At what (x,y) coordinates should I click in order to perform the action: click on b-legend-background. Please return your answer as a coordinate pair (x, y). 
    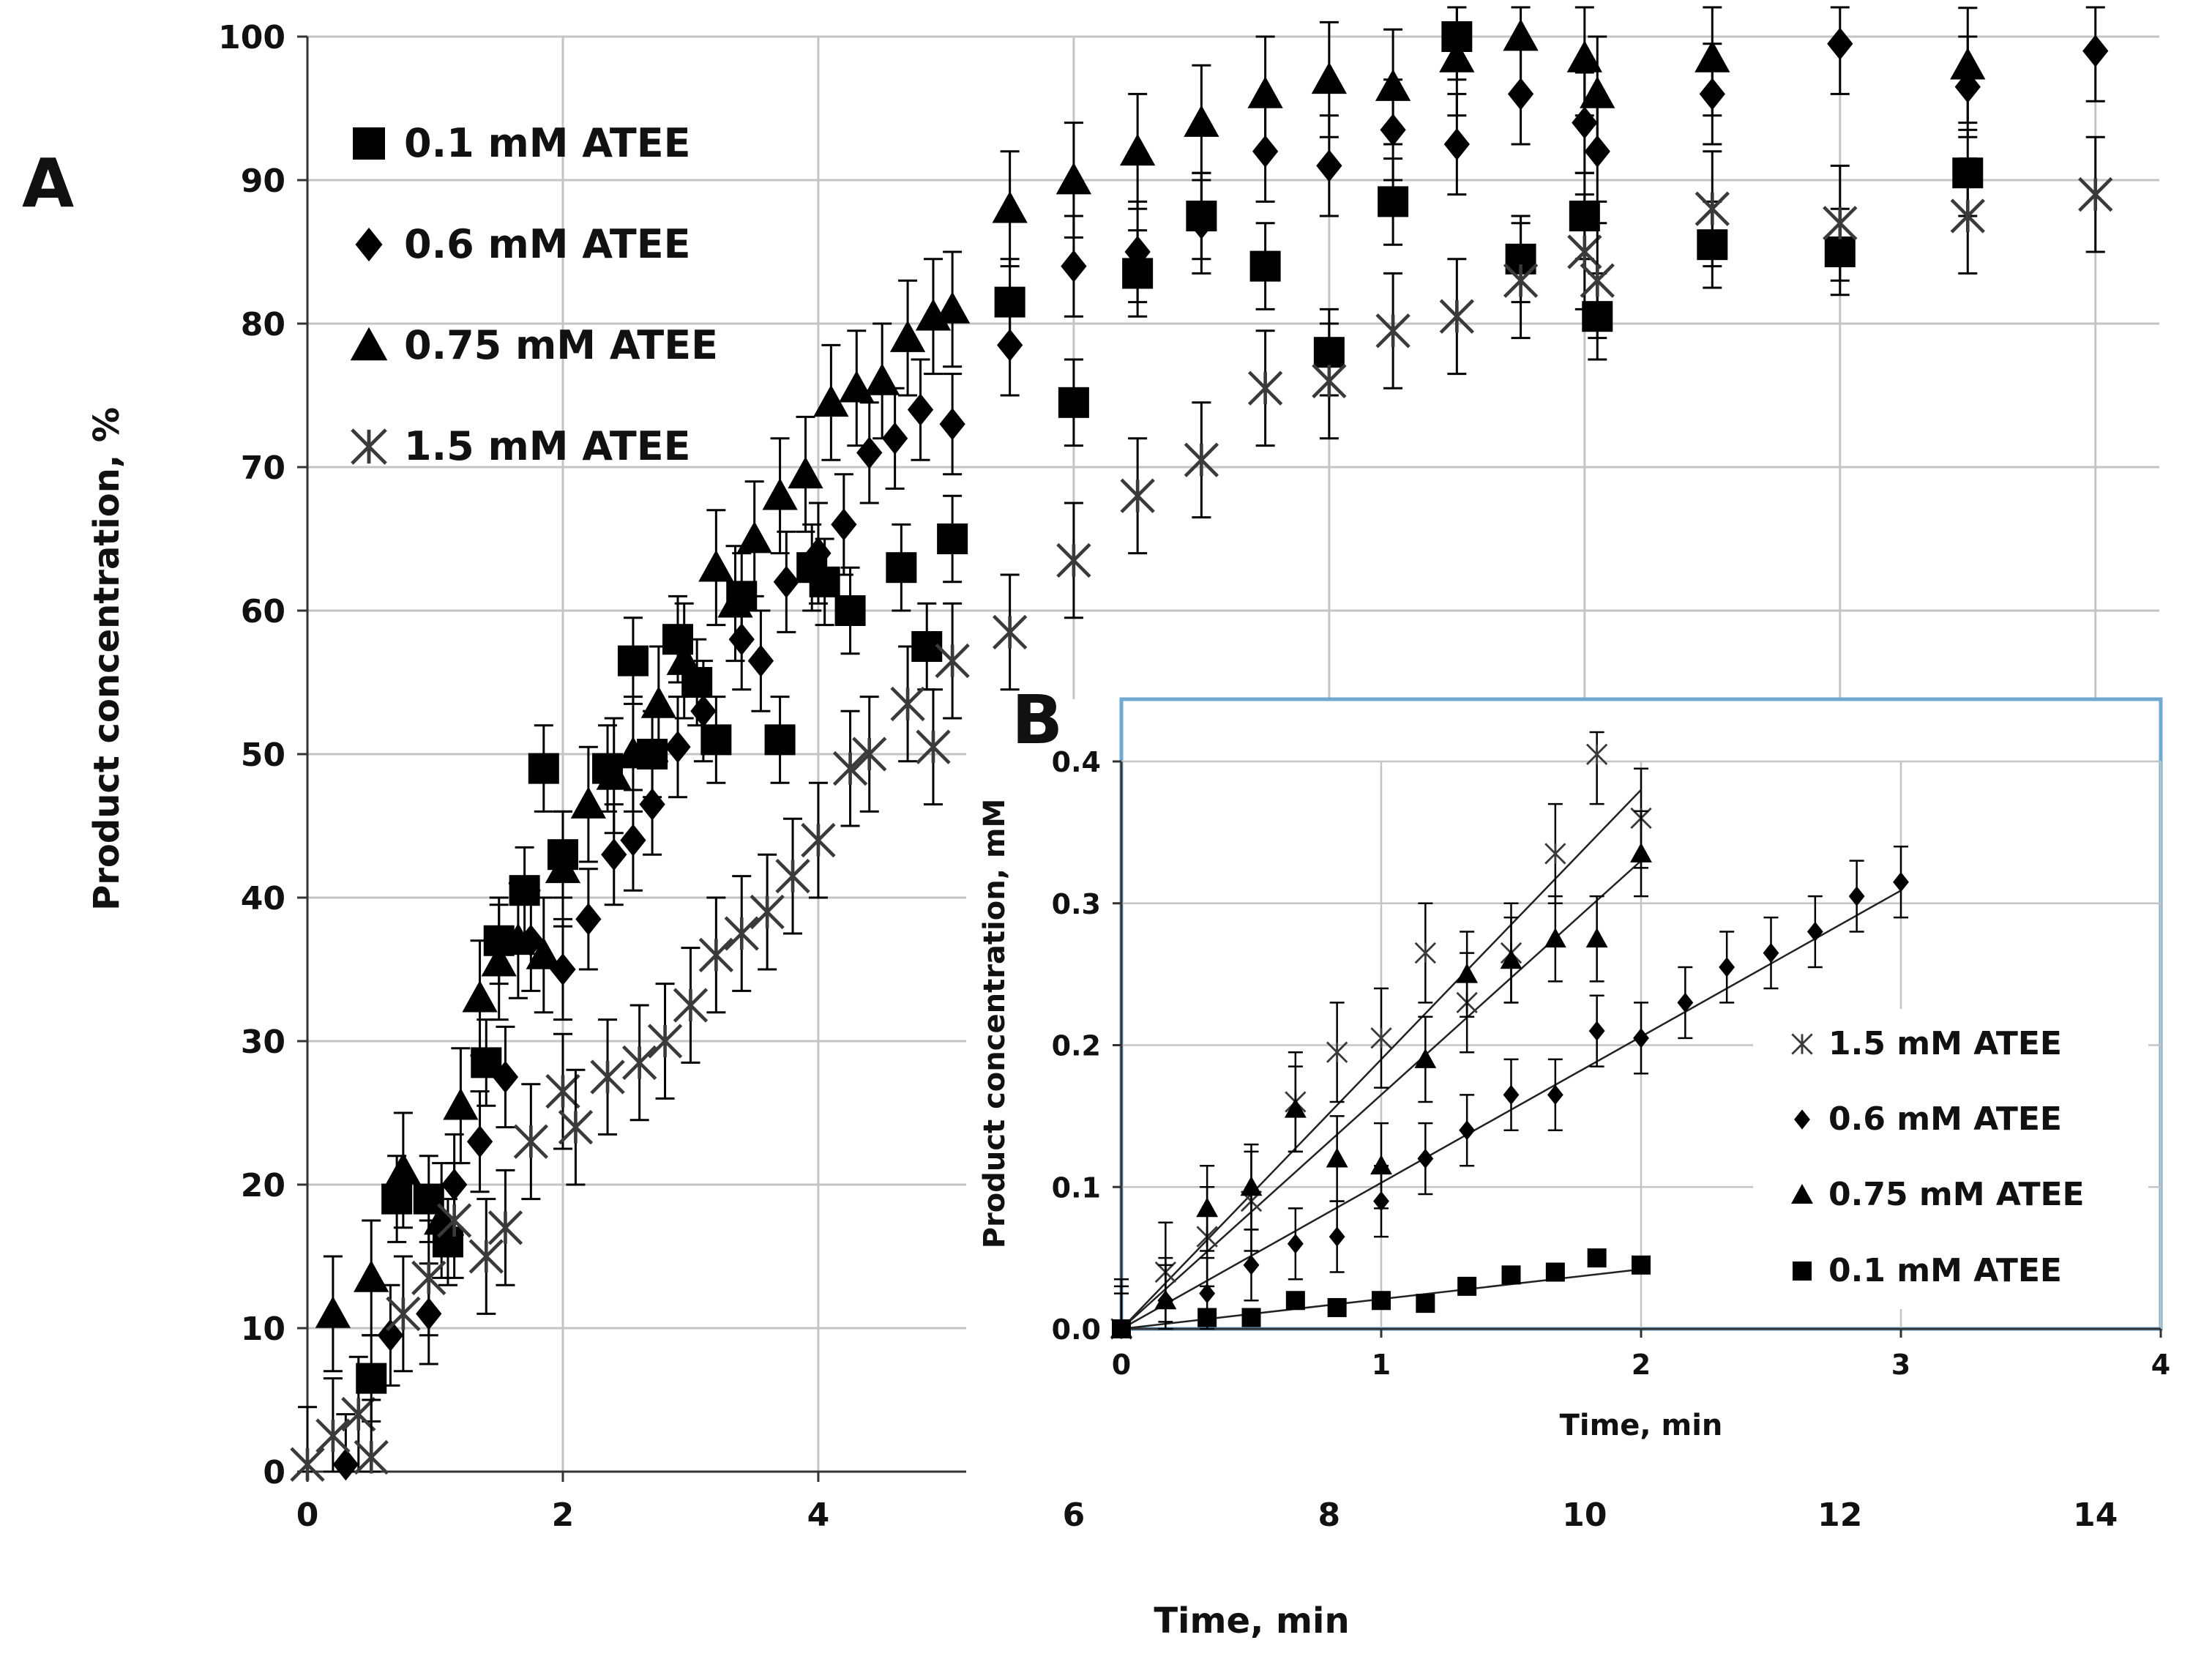
    Looking at the image, I should click on (1951, 1159).